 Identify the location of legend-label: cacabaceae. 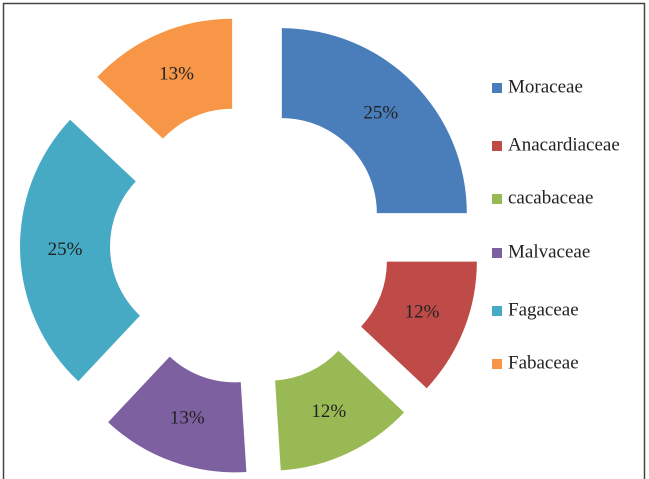
(550, 197).